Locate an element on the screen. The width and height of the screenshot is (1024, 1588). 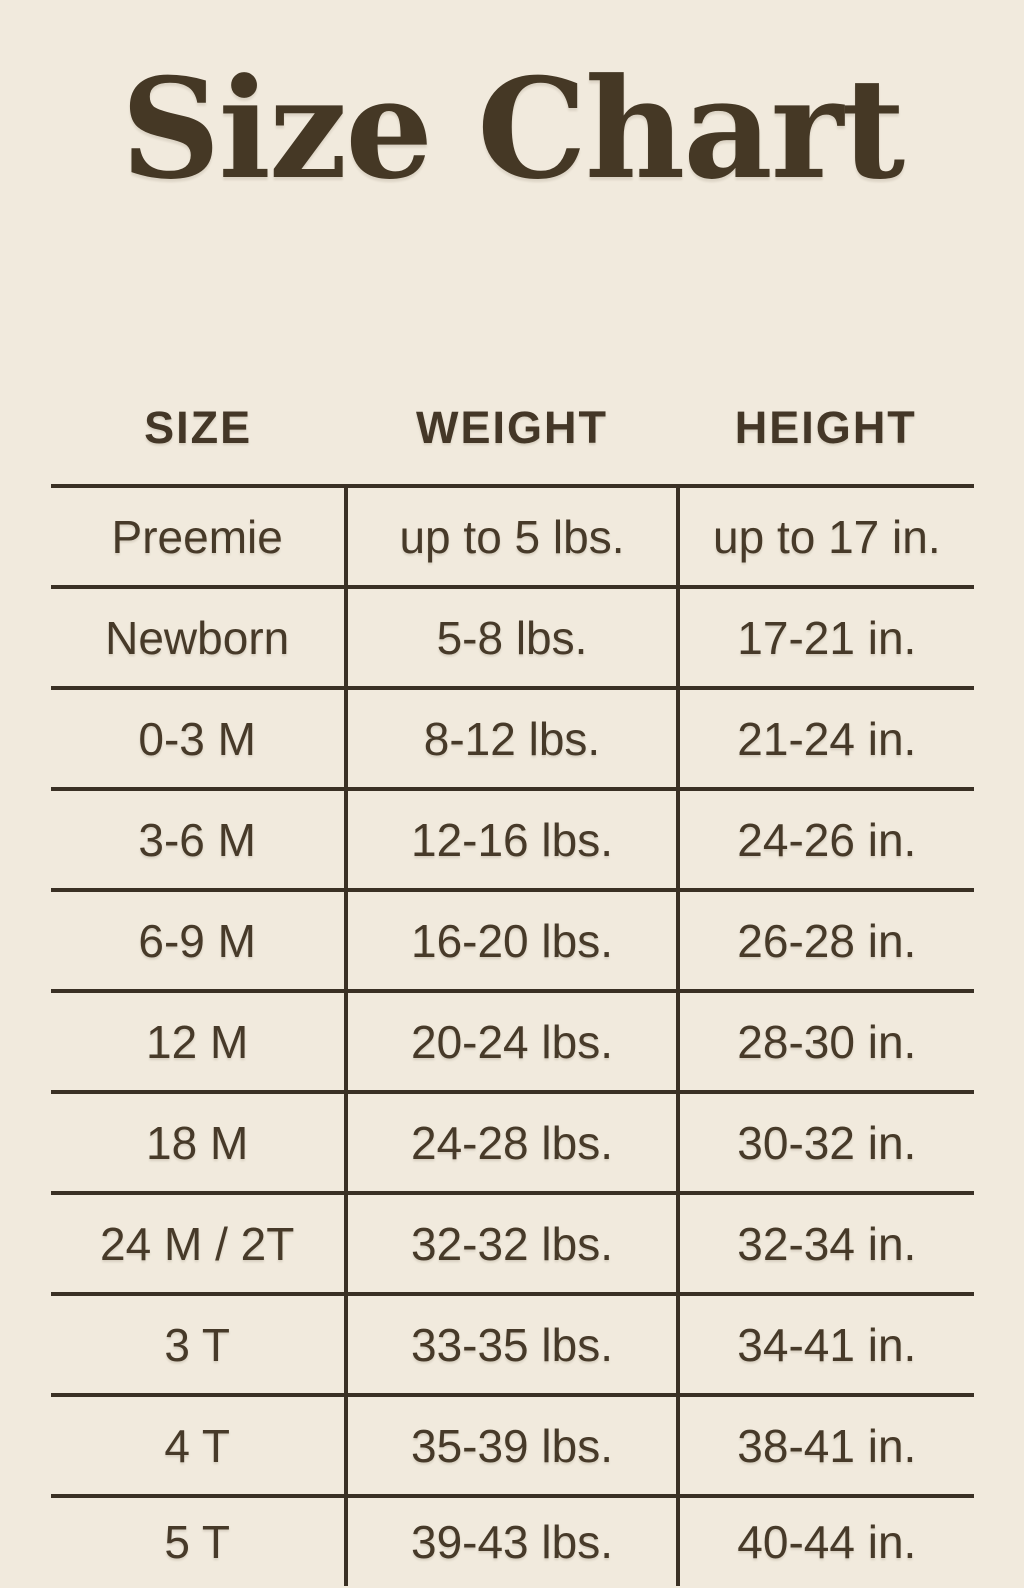
cell-size: 6-9 M is located at coordinates (198, 941).